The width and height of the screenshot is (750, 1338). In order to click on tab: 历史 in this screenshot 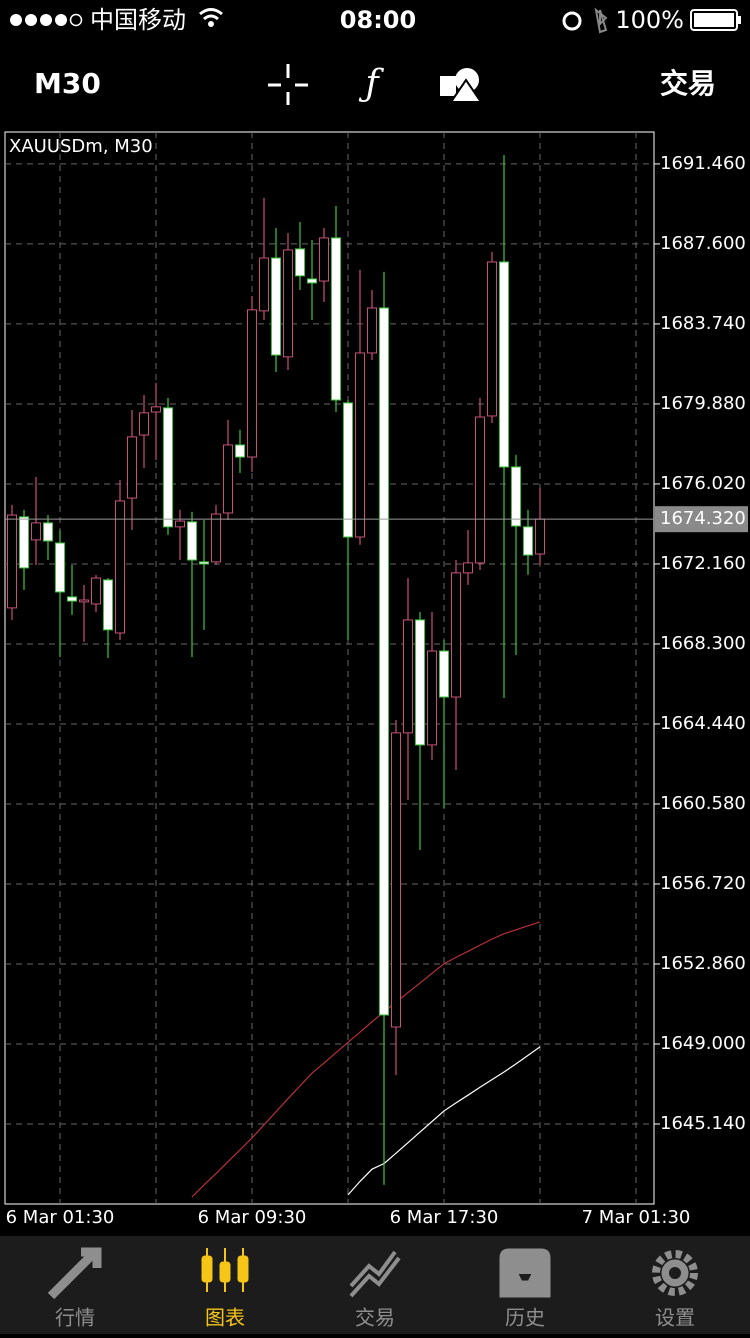, I will do `click(525, 1289)`.